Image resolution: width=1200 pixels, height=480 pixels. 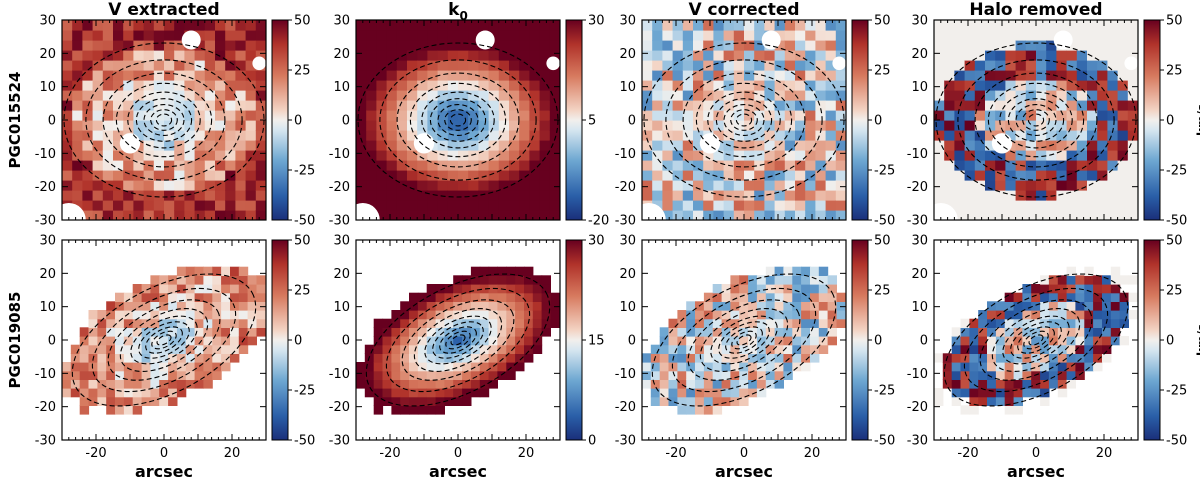 What do you see at coordinates (1036, 471) in the screenshot?
I see `x-axis-label: arcsec` at bounding box center [1036, 471].